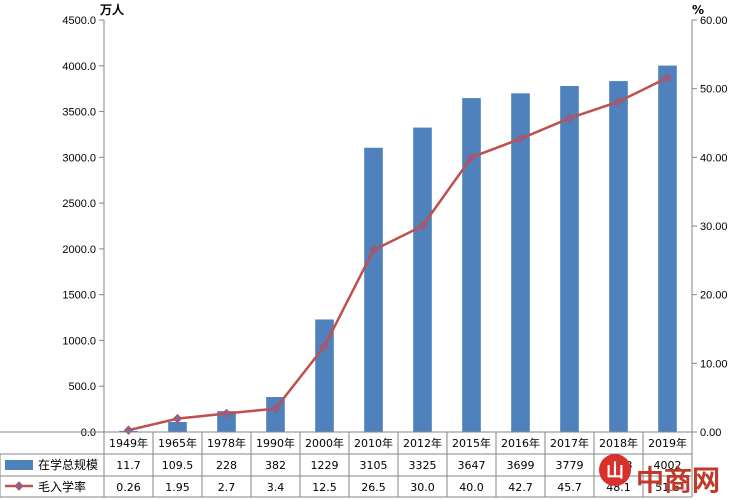  Describe the element at coordinates (275, 443) in the screenshot. I see `x-tick-label: 1990年` at that location.